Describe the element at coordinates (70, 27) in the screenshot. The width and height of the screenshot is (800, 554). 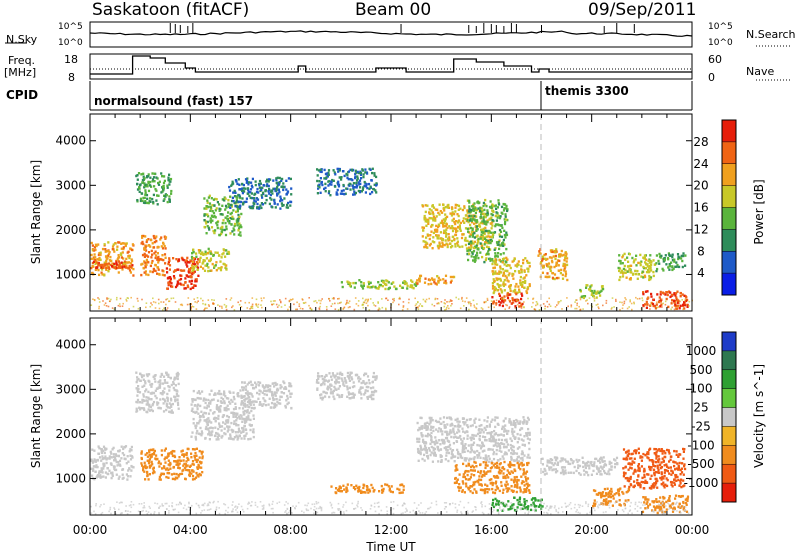
I see `nsky-tick-top: 10^5` at that location.